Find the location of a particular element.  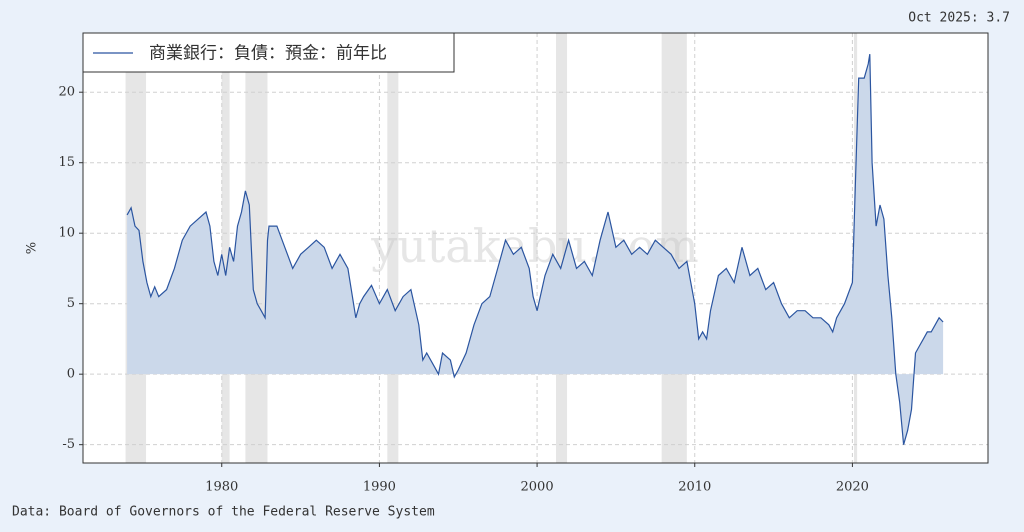

x-tick-label: 2020 is located at coordinates (852, 487).